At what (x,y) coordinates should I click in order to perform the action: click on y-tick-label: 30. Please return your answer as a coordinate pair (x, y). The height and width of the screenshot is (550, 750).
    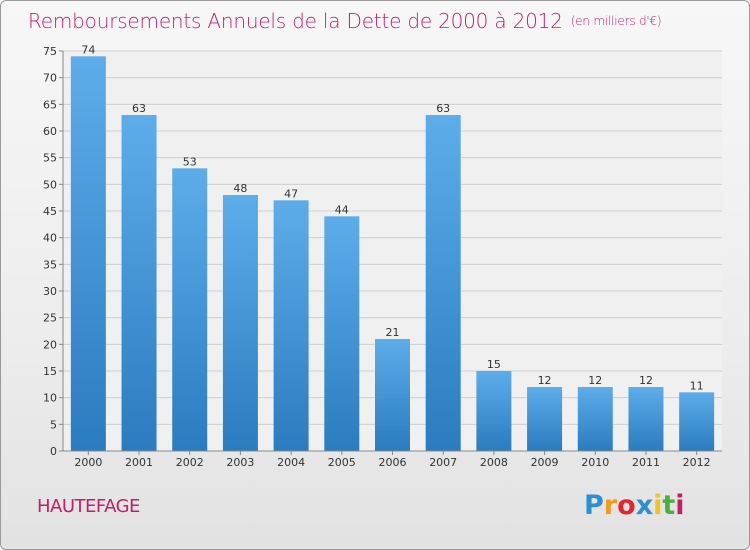
    Looking at the image, I should click on (50, 291).